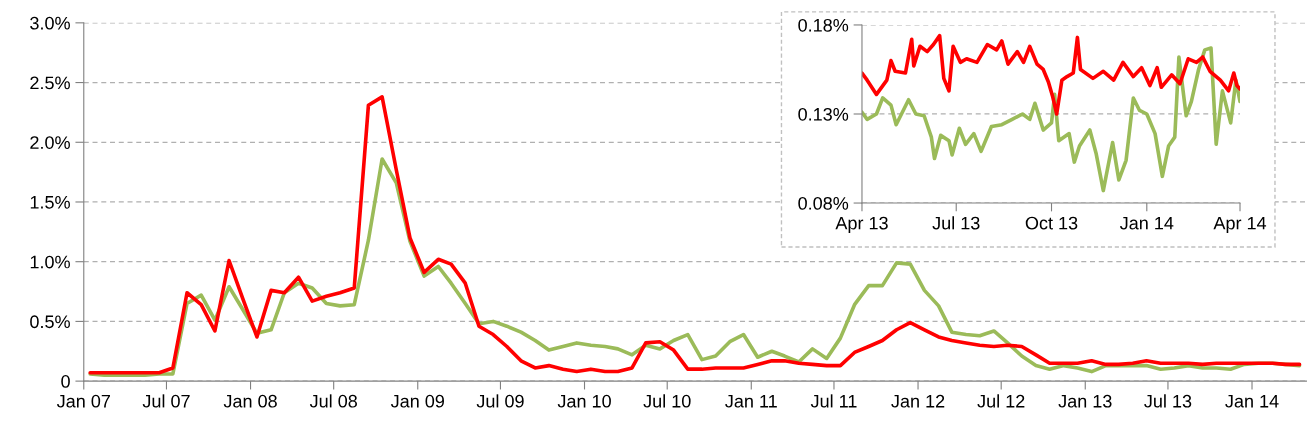 The width and height of the screenshot is (1309, 423). Describe the element at coordinates (50, 83) in the screenshot. I see `y-tick-label: 2.5%` at that location.